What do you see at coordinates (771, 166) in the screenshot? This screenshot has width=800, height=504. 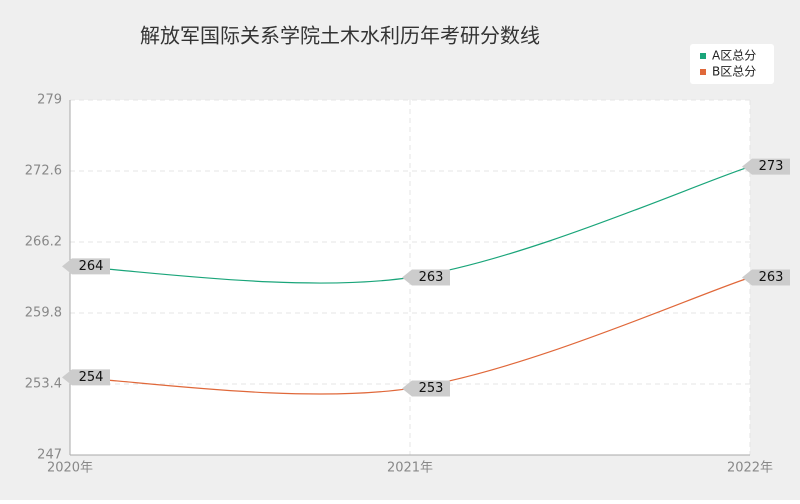 I see `data-label: 273` at bounding box center [771, 166].